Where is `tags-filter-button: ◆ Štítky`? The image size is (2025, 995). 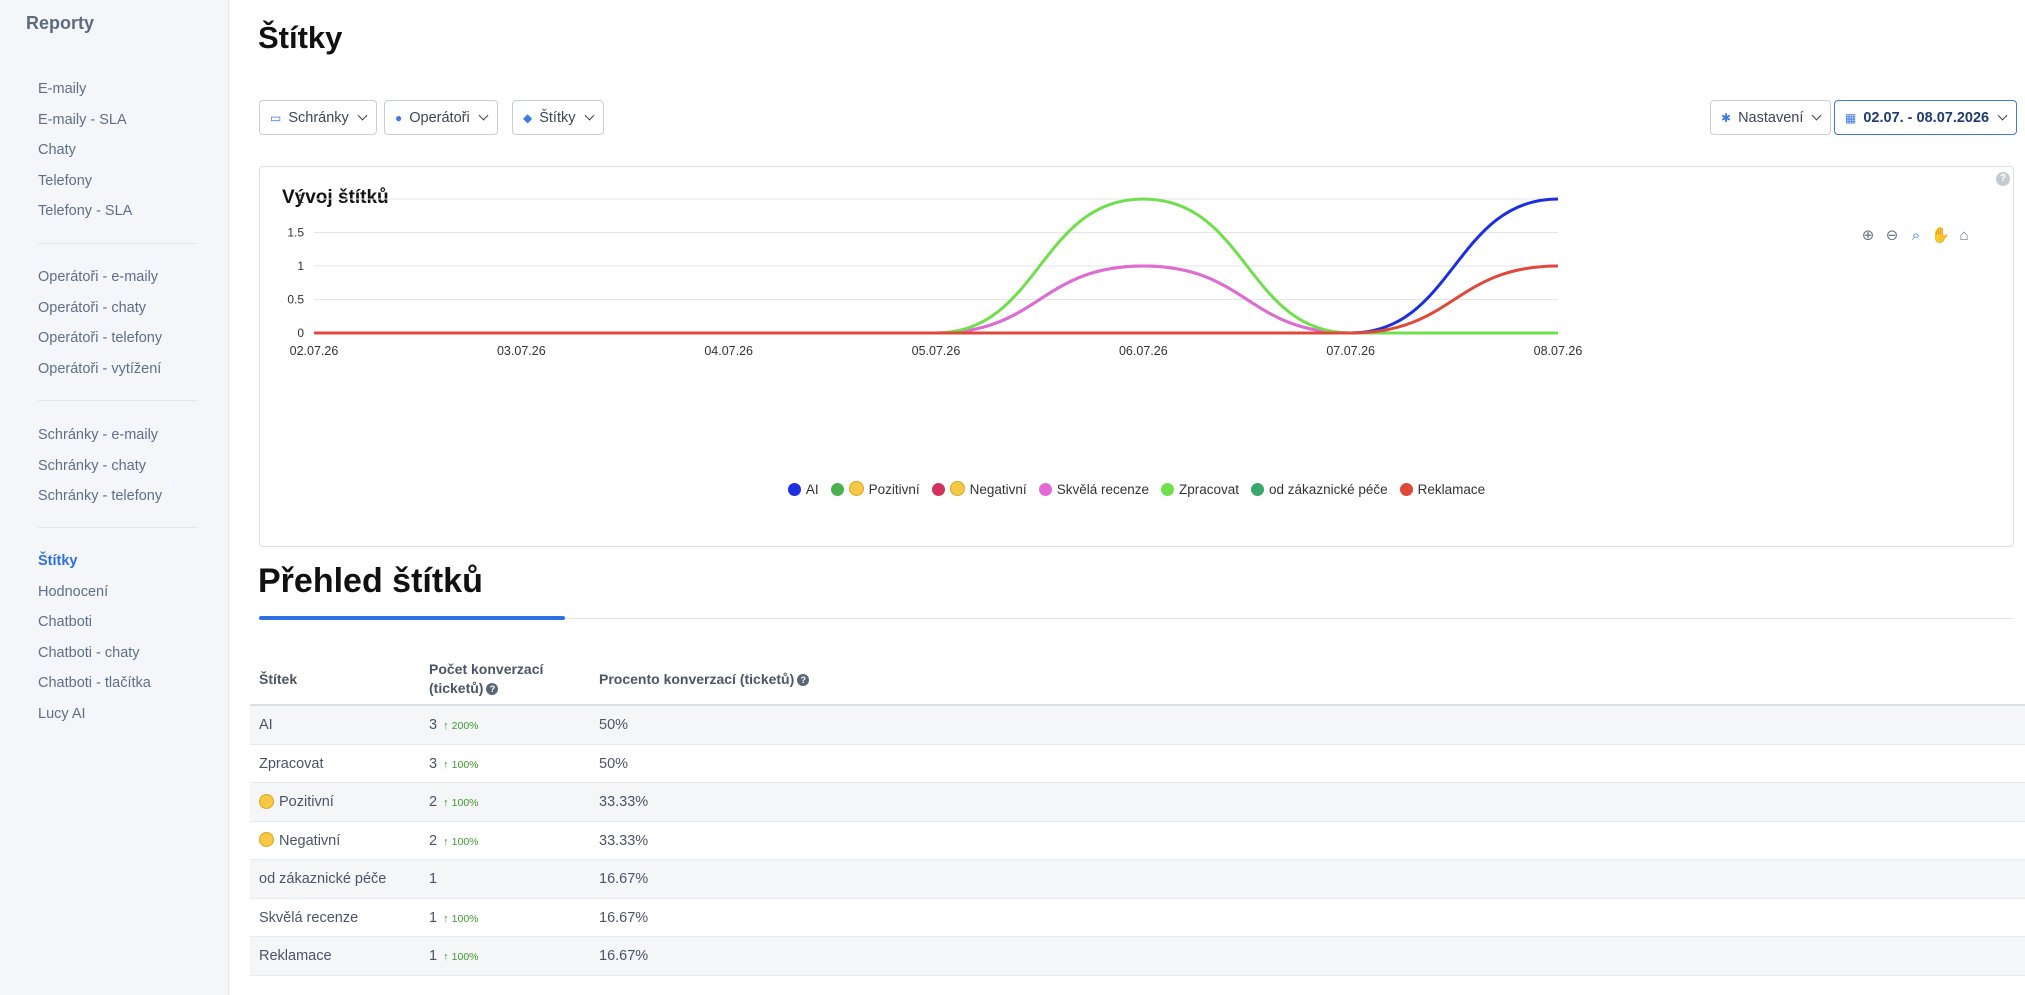 tags-filter-button: ◆ Štítky is located at coordinates (558, 117).